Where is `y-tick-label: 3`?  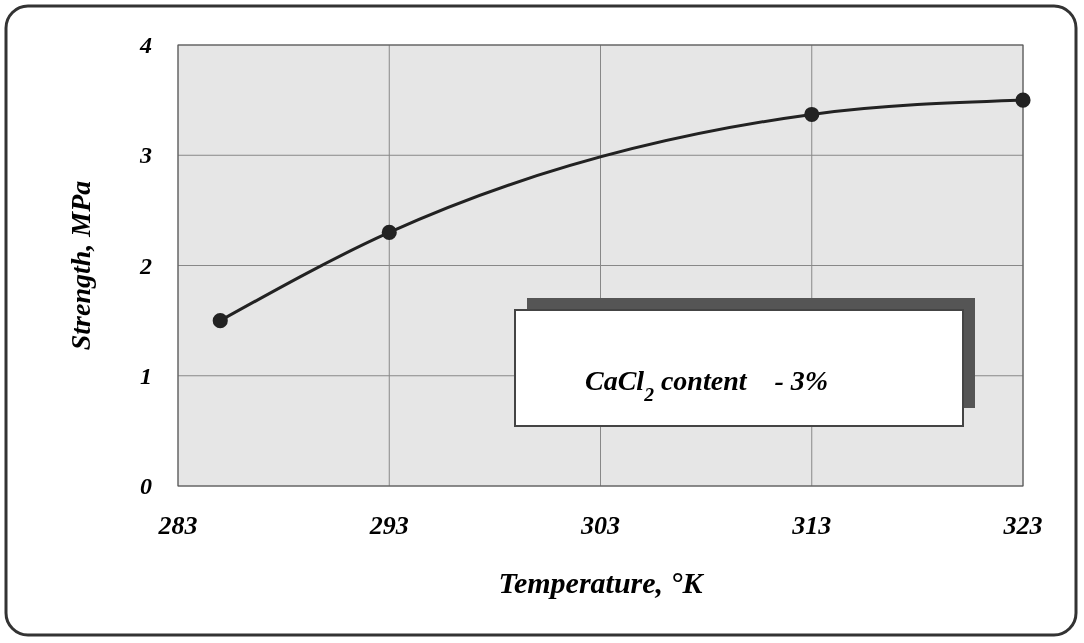 y-tick-label: 3 is located at coordinates (145, 155).